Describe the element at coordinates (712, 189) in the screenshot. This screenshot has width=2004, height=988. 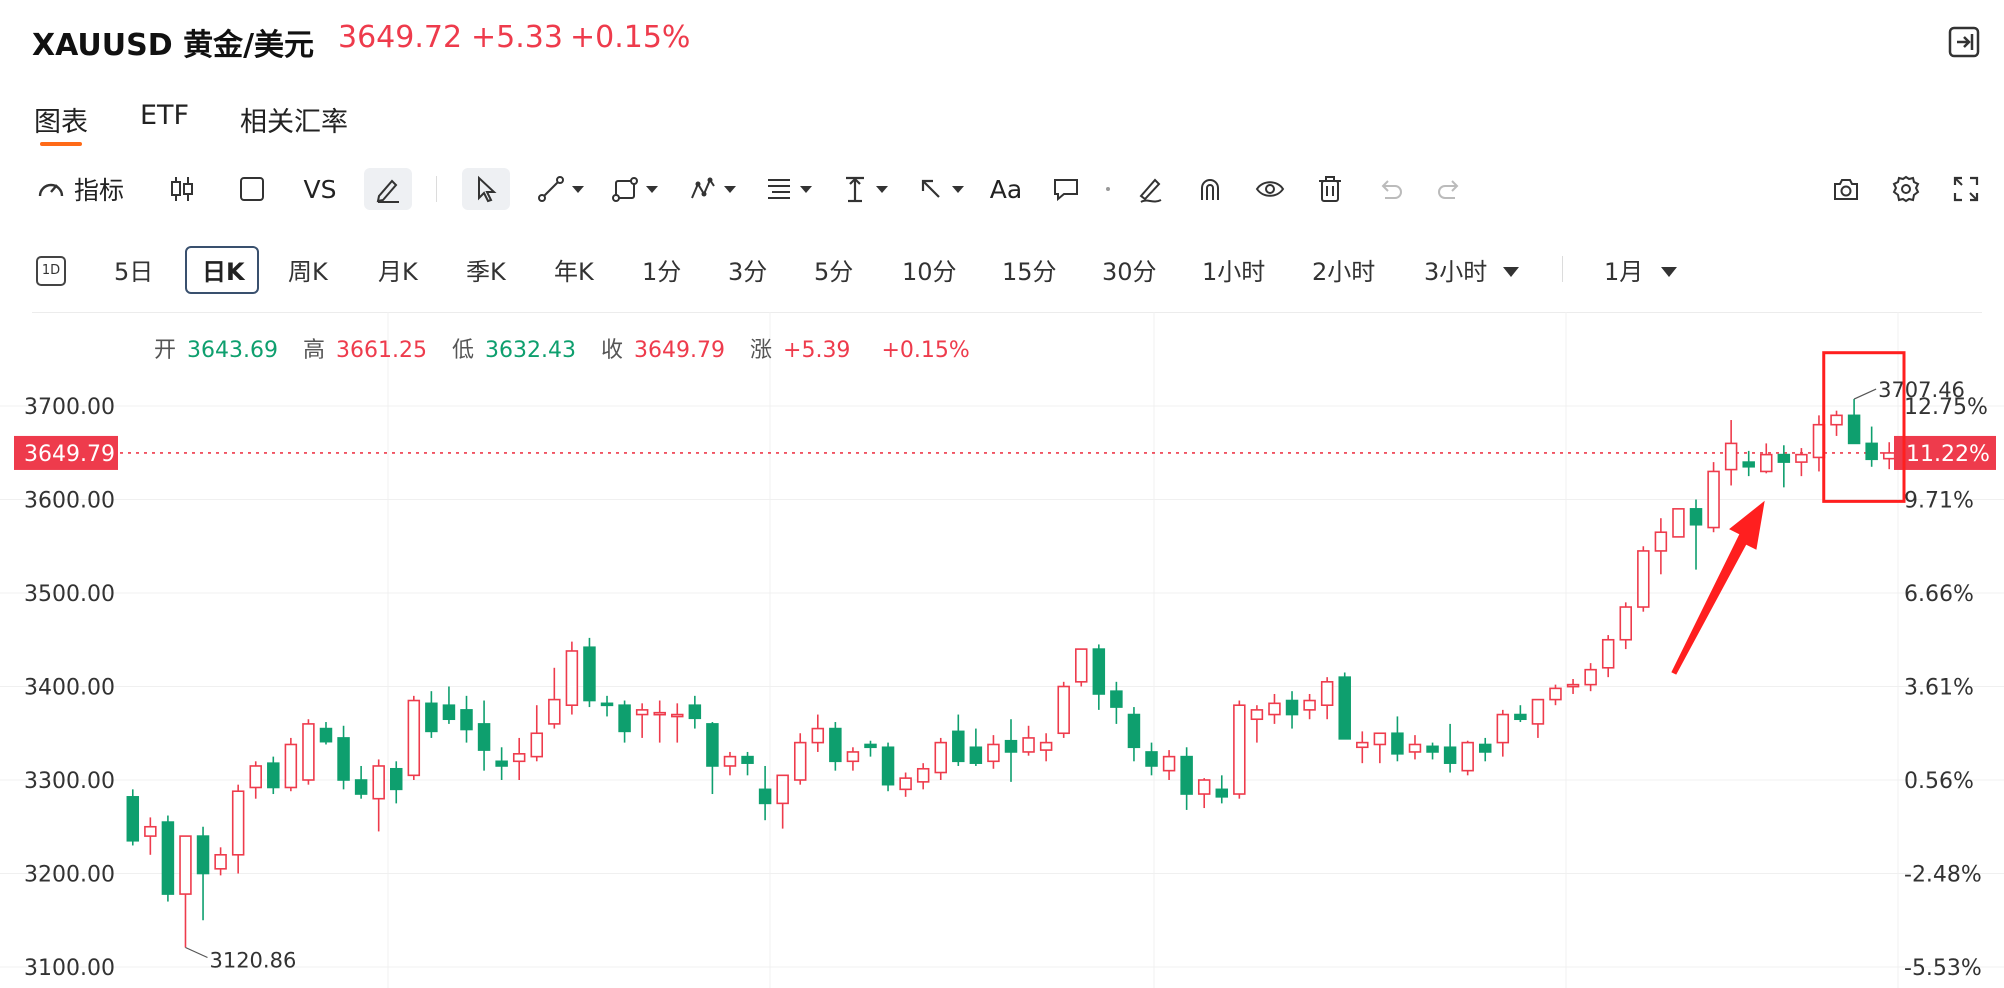
I see `pattern-tool-button` at that location.